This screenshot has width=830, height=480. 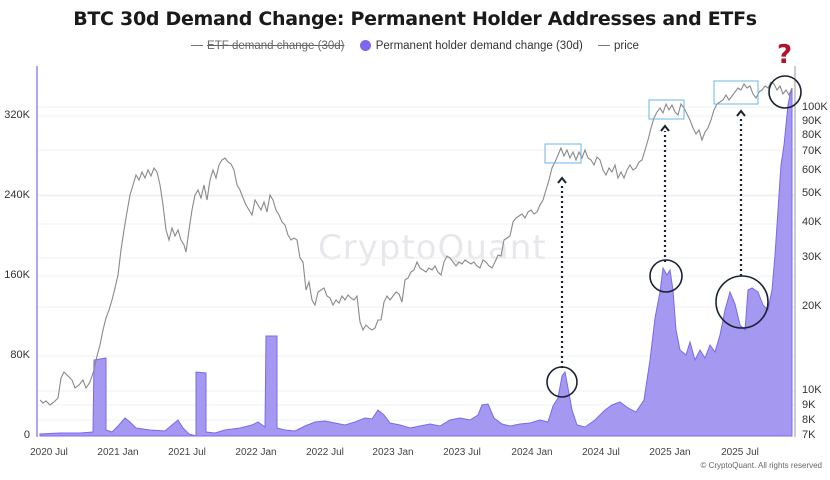 What do you see at coordinates (815, 107) in the screenshot?
I see `right-axis-tick: 100K` at bounding box center [815, 107].